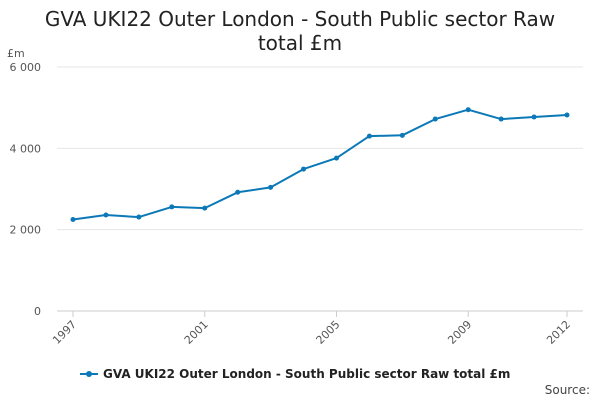 This screenshot has width=600, height=400. I want to click on x-tick-label: 2001, so click(196, 332).